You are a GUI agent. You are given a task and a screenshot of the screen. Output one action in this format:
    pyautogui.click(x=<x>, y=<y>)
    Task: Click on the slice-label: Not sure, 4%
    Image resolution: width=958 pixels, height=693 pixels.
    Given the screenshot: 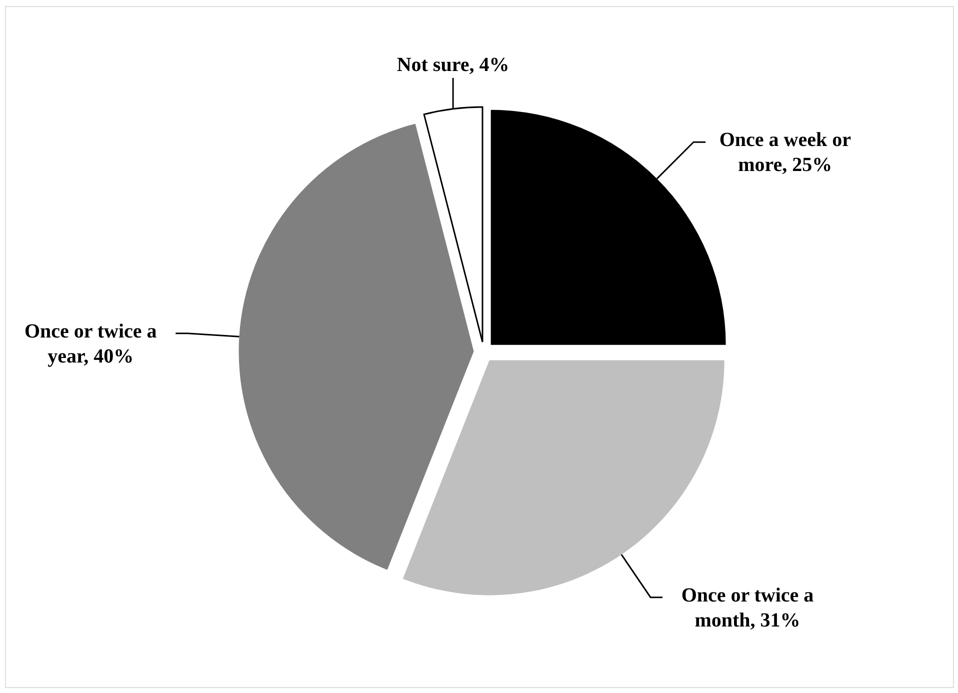 What is the action you would take?
    pyautogui.click(x=453, y=65)
    